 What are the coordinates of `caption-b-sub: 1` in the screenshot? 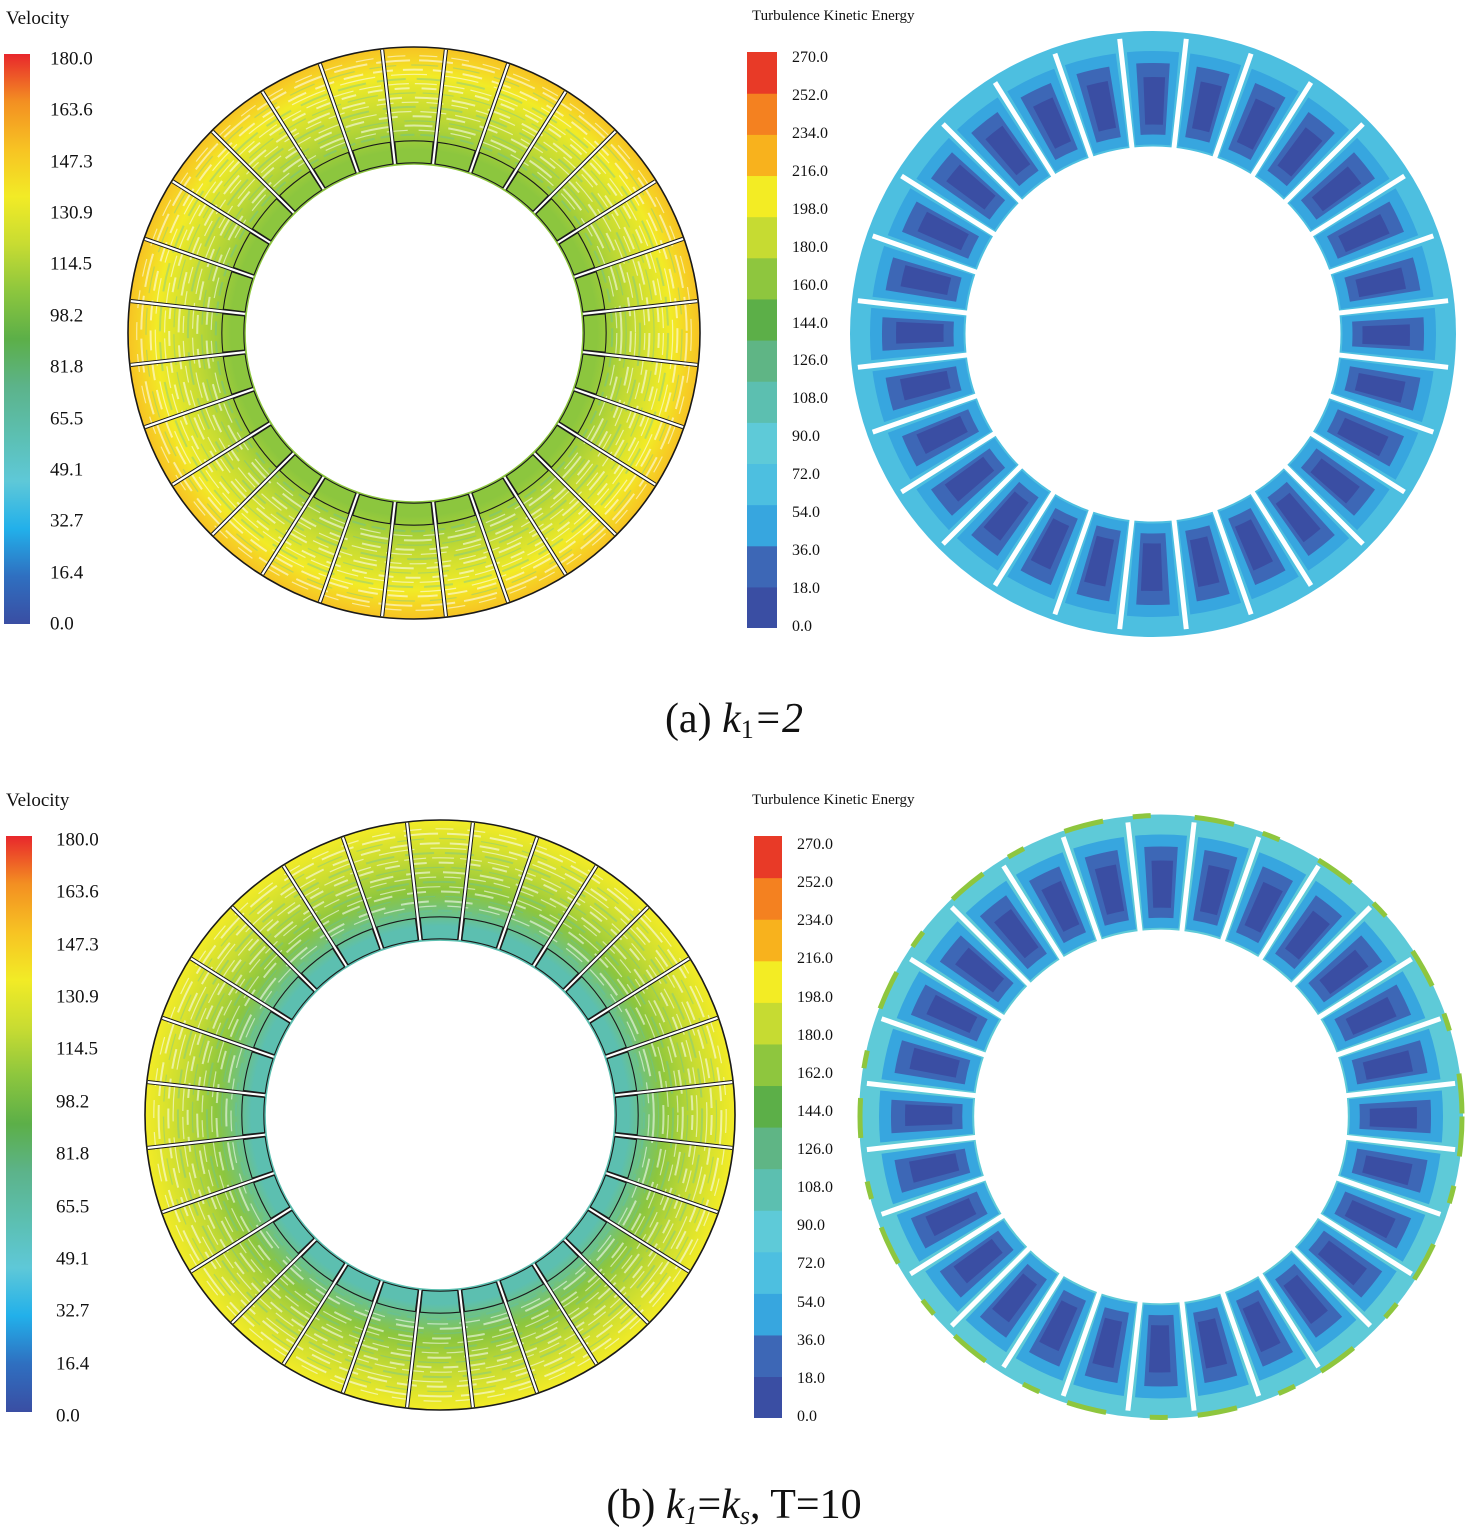 It's located at (691, 1515).